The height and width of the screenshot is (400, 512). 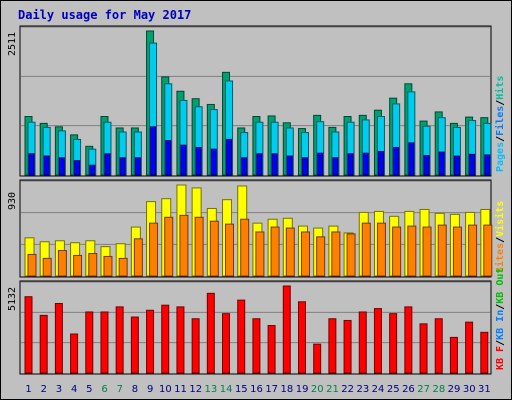 What do you see at coordinates (104, 15) in the screenshot?
I see `chart-title: Daily usage for May 2017` at bounding box center [104, 15].